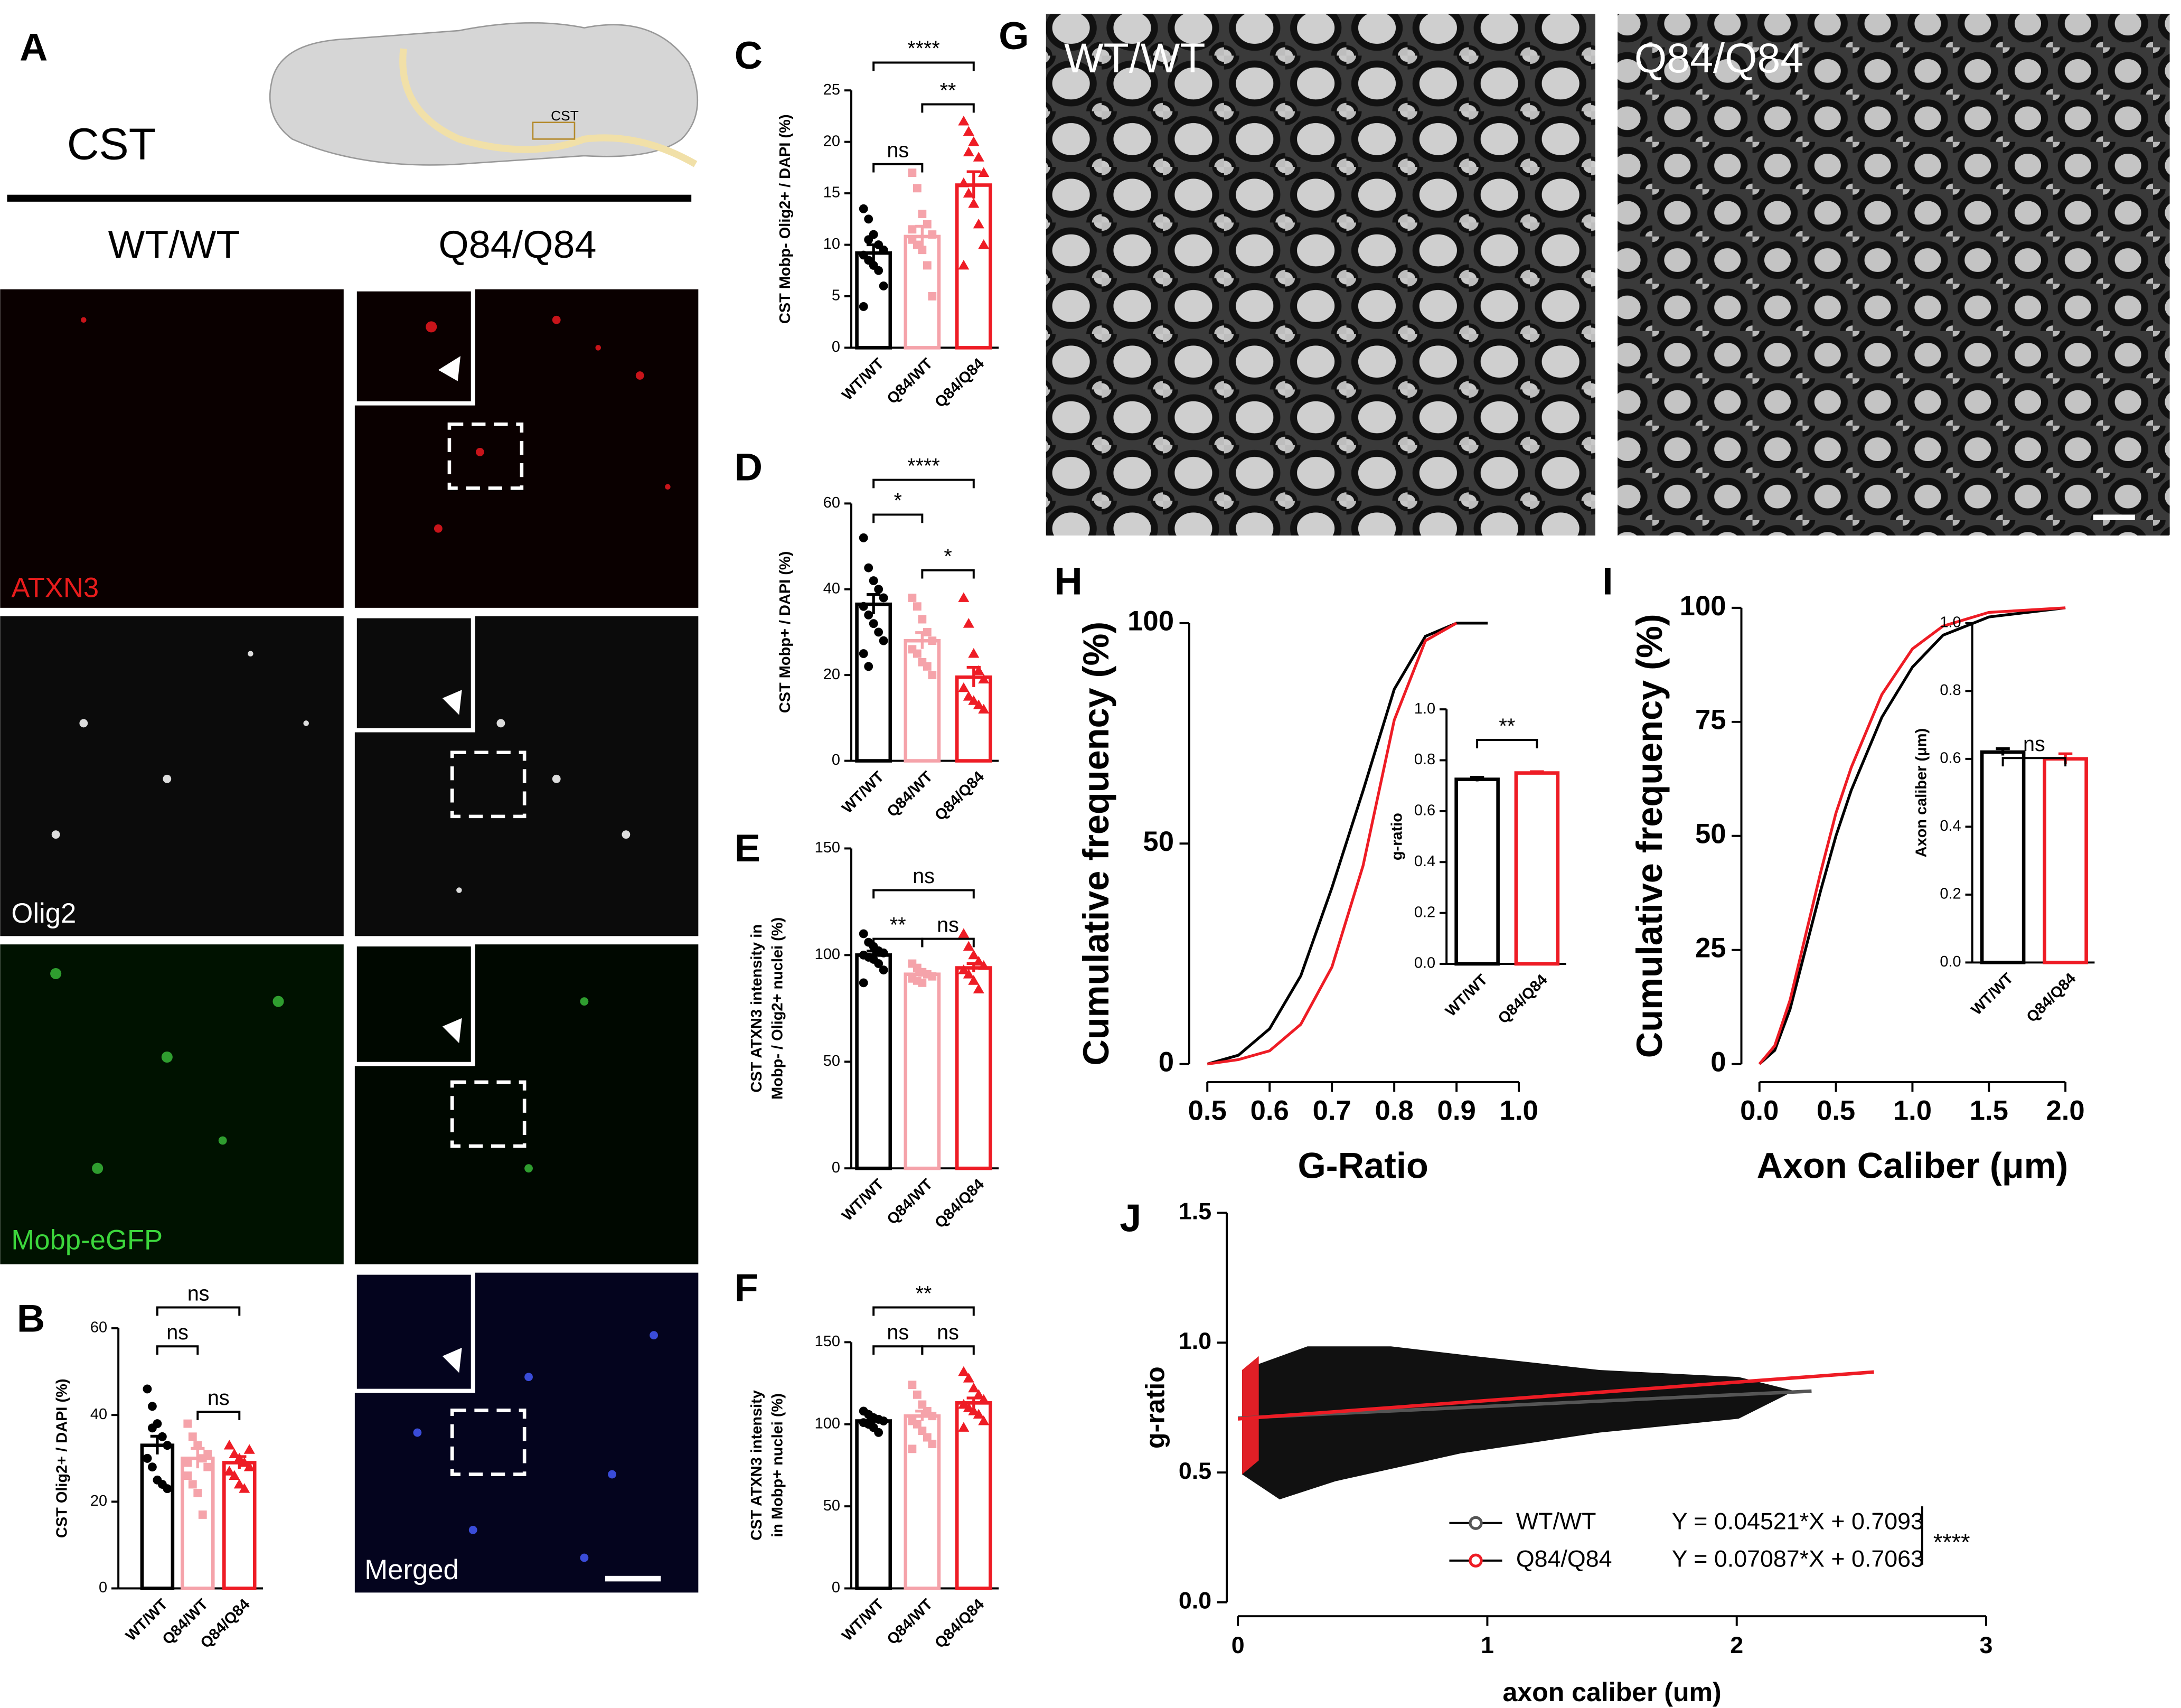 This screenshot has width=2181, height=1708. Describe the element at coordinates (98, 1414) in the screenshot. I see `y-tick-label: 40` at that location.